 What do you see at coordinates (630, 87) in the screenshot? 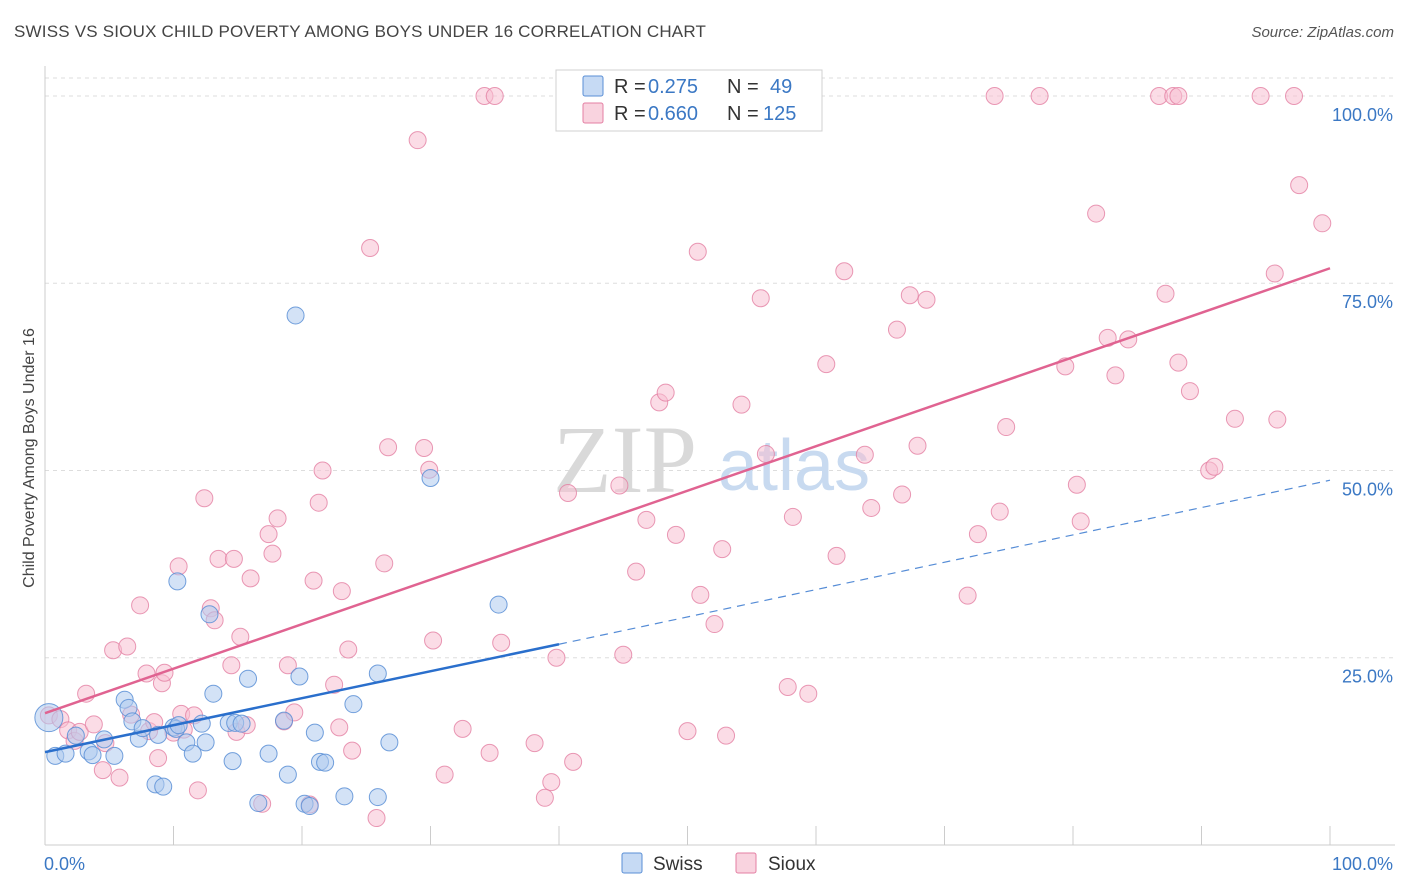
I see `legend-r-label-swiss: R =` at bounding box center [630, 87].